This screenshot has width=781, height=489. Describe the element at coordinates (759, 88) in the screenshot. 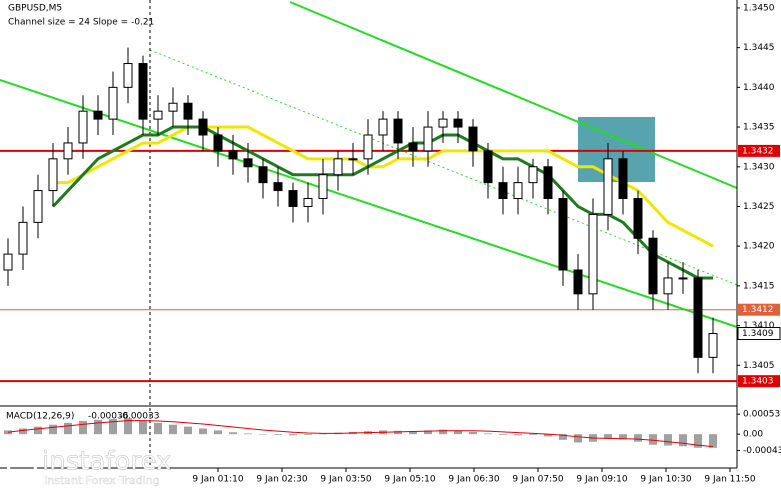

I see `y-tick-label: 1.3440` at that location.